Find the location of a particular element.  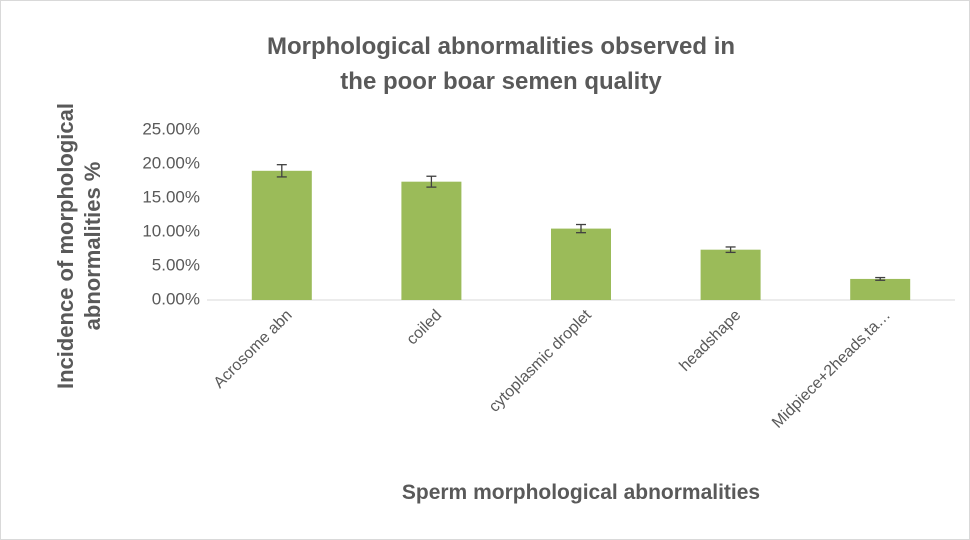

y-tick-label: 20.00% is located at coordinates (171, 162).